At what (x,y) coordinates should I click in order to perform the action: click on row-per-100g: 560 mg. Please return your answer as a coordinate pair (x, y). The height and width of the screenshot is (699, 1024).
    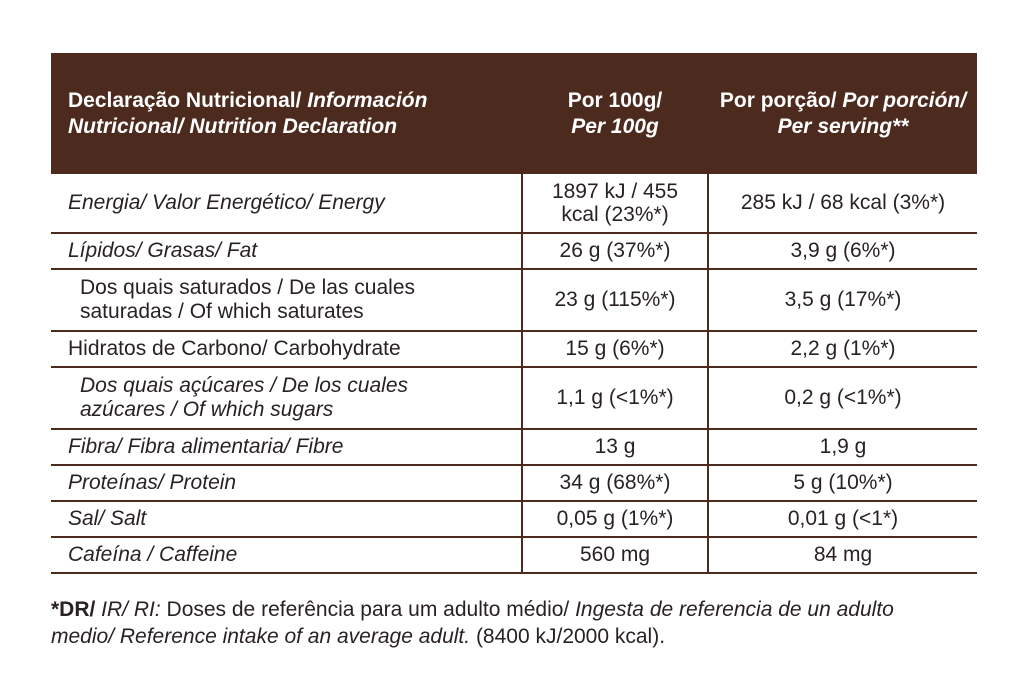
    Looking at the image, I should click on (615, 555).